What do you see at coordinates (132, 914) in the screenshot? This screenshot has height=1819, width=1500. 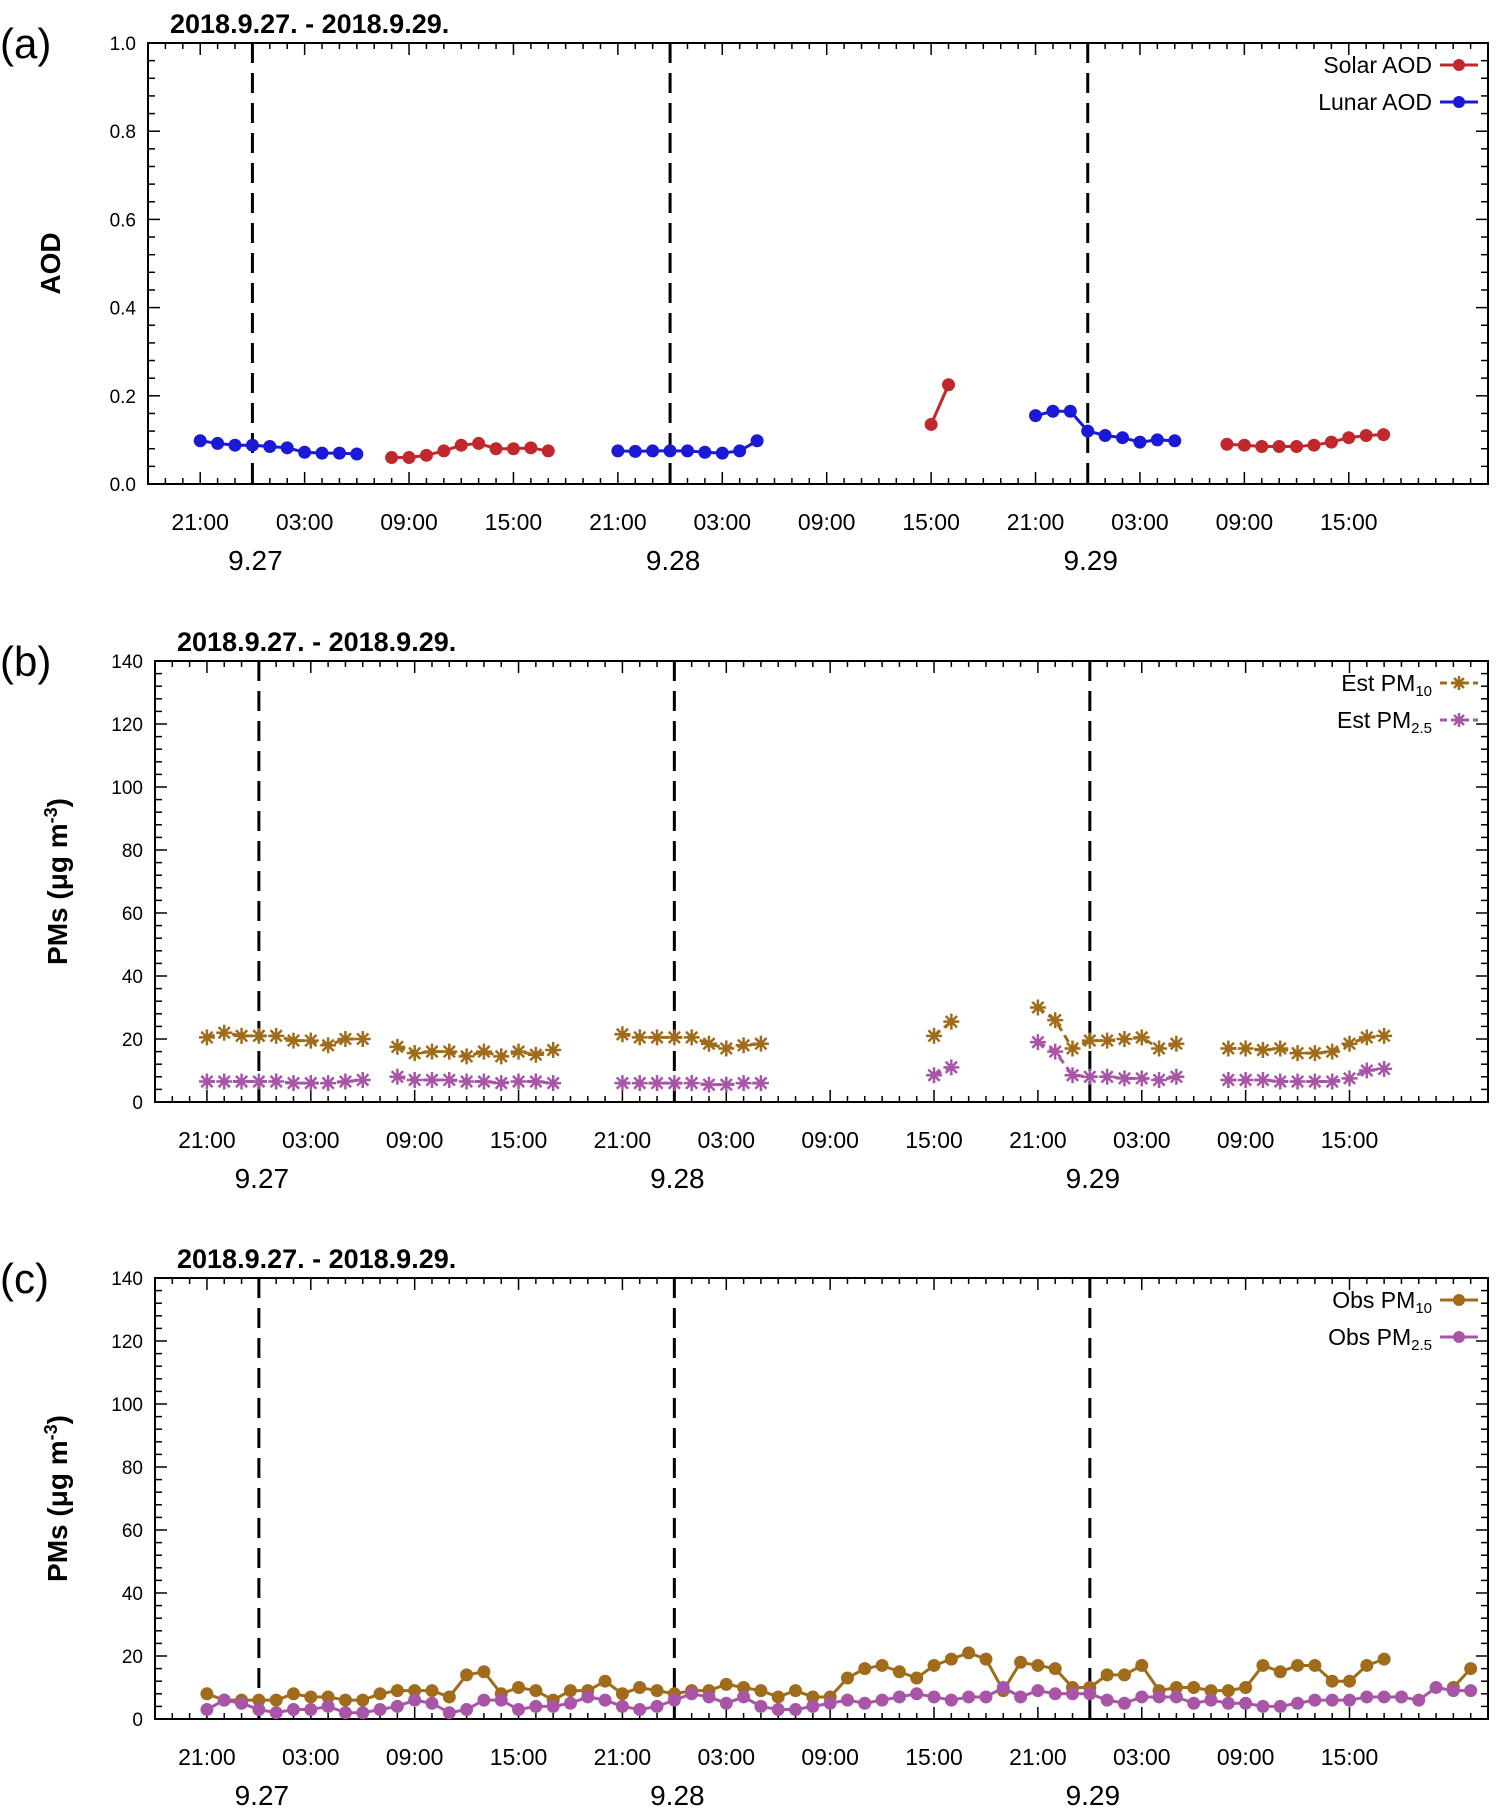 I see `y-tick-label: 60` at bounding box center [132, 914].